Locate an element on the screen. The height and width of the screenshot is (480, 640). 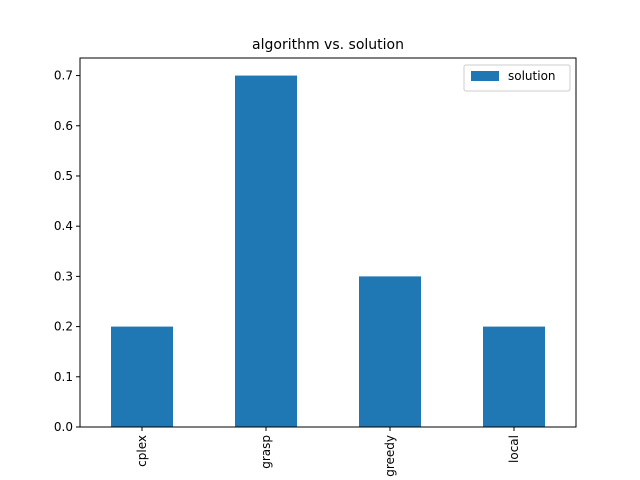
y-tick-label-4: 0.4 is located at coordinates (63, 226).